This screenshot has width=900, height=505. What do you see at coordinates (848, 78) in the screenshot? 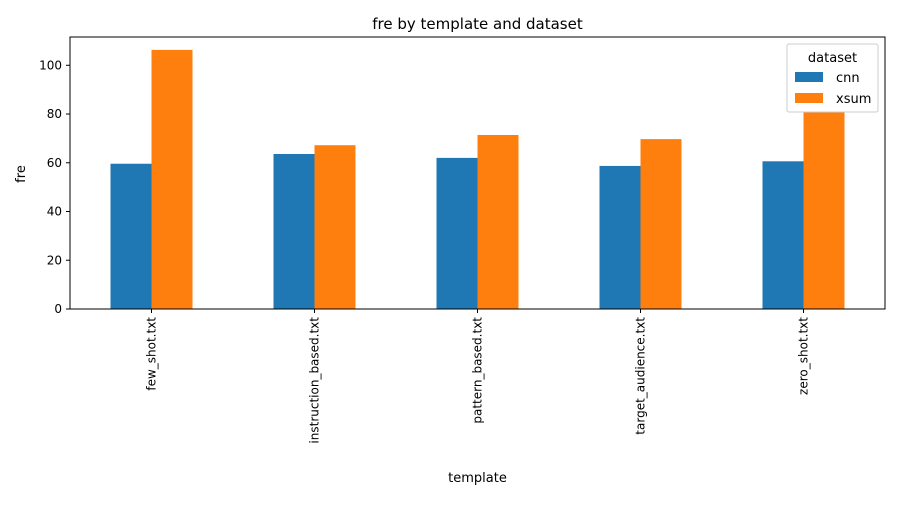
I see `legend-label-cnn: cnn` at bounding box center [848, 78].